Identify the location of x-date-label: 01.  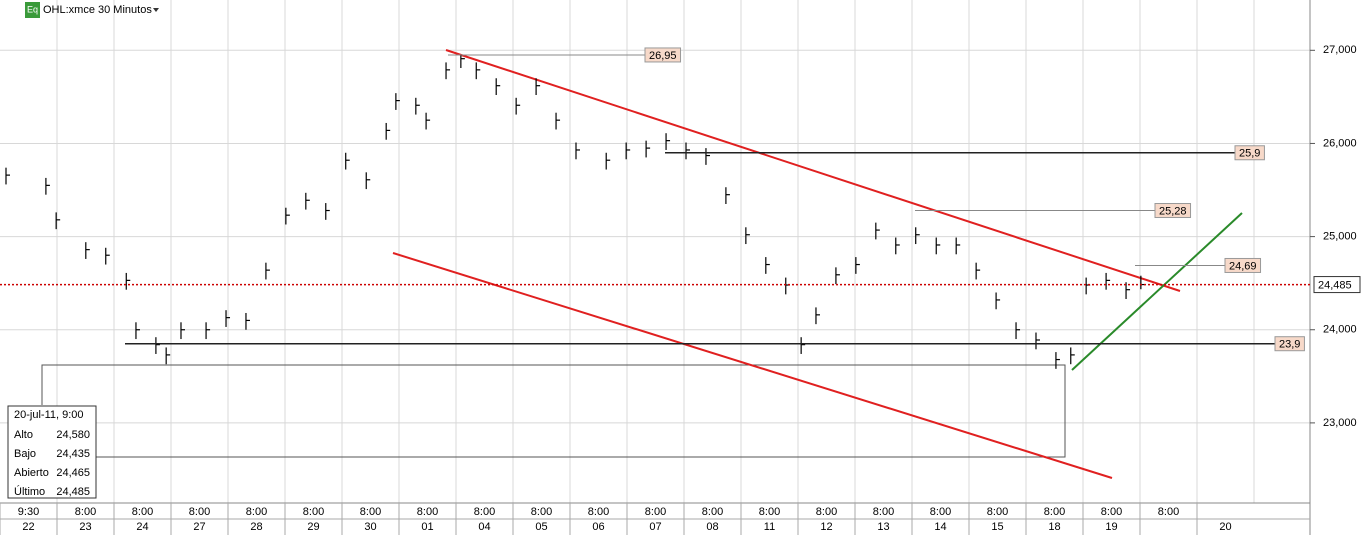
(427, 527).